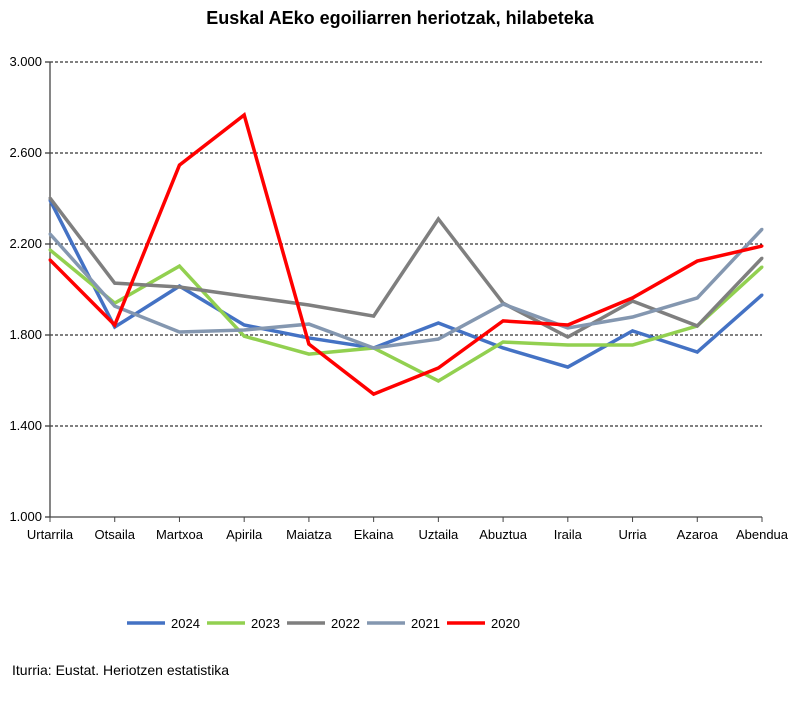 Image resolution: width=800 pixels, height=704 pixels. Describe the element at coordinates (762, 534) in the screenshot. I see `x-tick-label: Abendua` at that location.